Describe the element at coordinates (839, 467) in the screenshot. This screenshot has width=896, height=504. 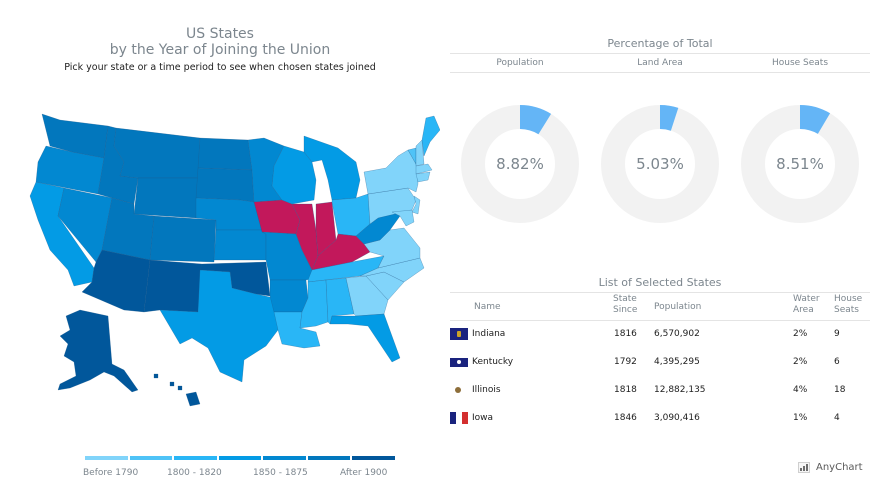
I see `credits-label: AnyChart` at that location.